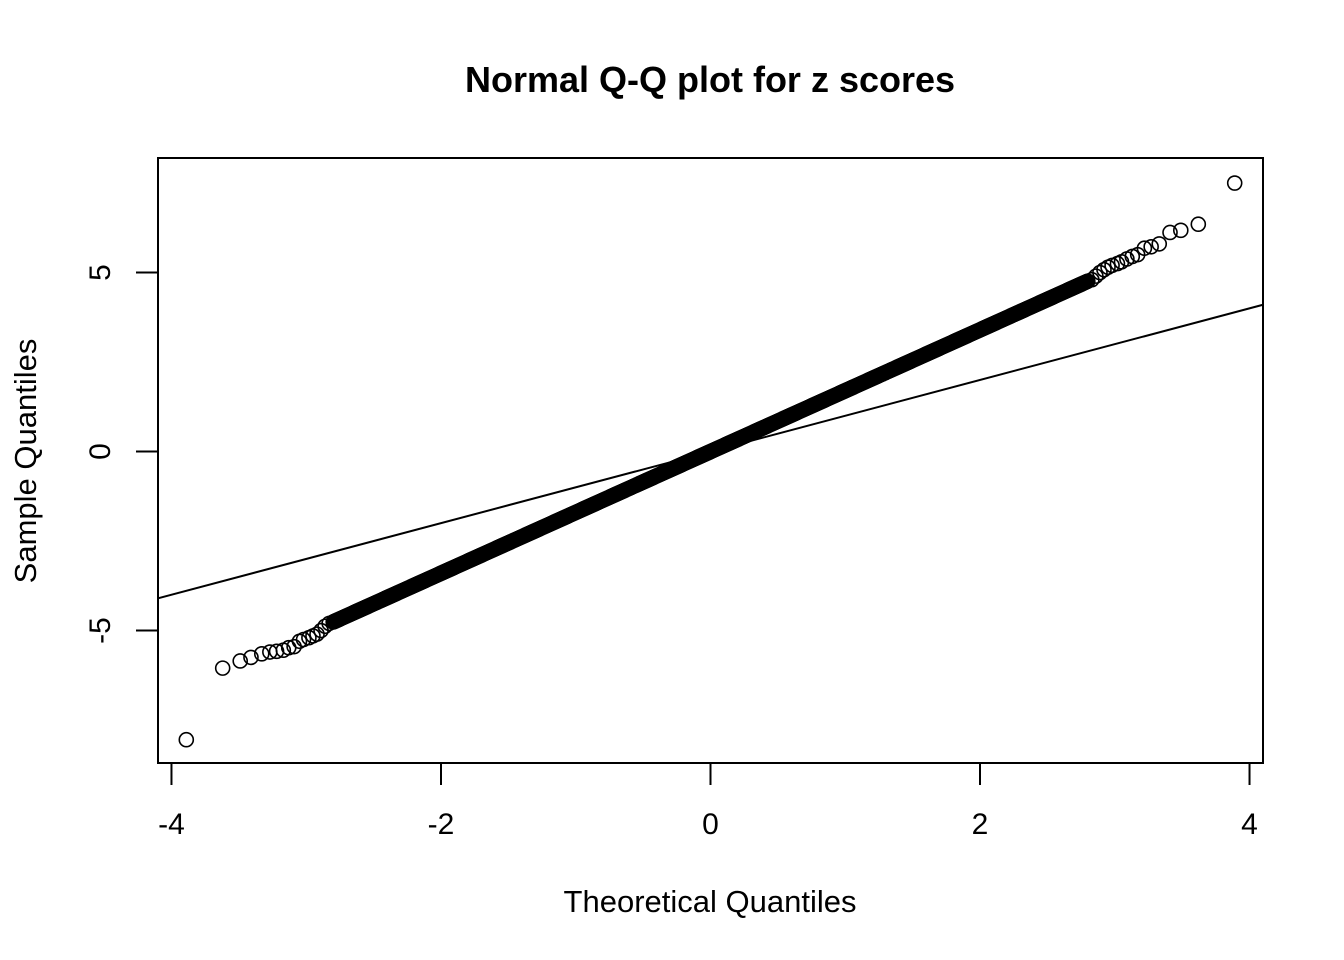 The height and width of the screenshot is (960, 1344). What do you see at coordinates (121, 454) in the screenshot?
I see `y-axis: -5 0 5` at bounding box center [121, 454].